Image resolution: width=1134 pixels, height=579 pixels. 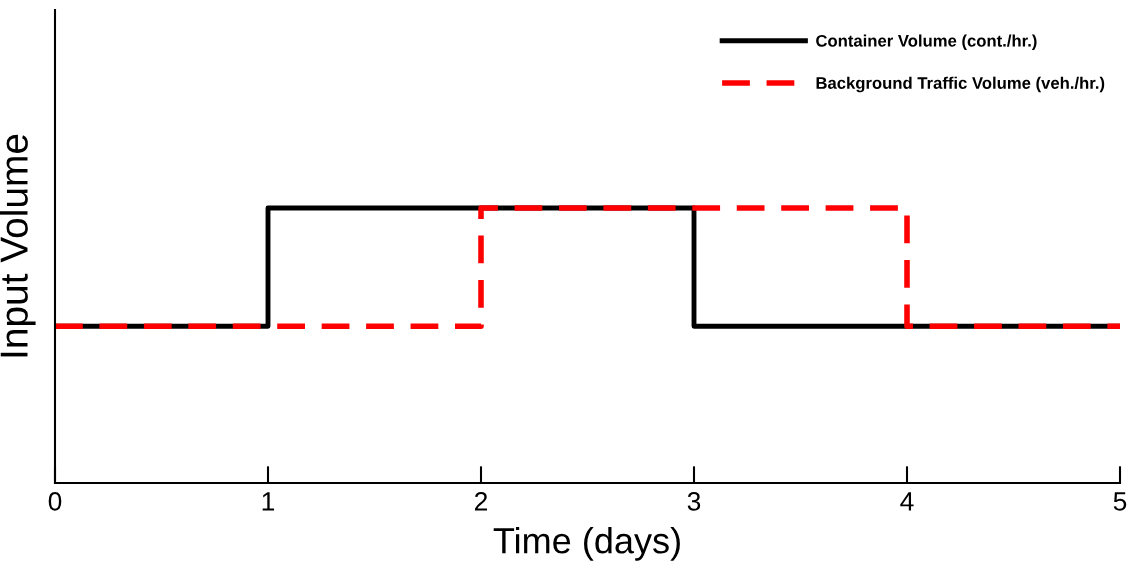 I want to click on y-axis-title: Input Volume, so click(x=18, y=245).